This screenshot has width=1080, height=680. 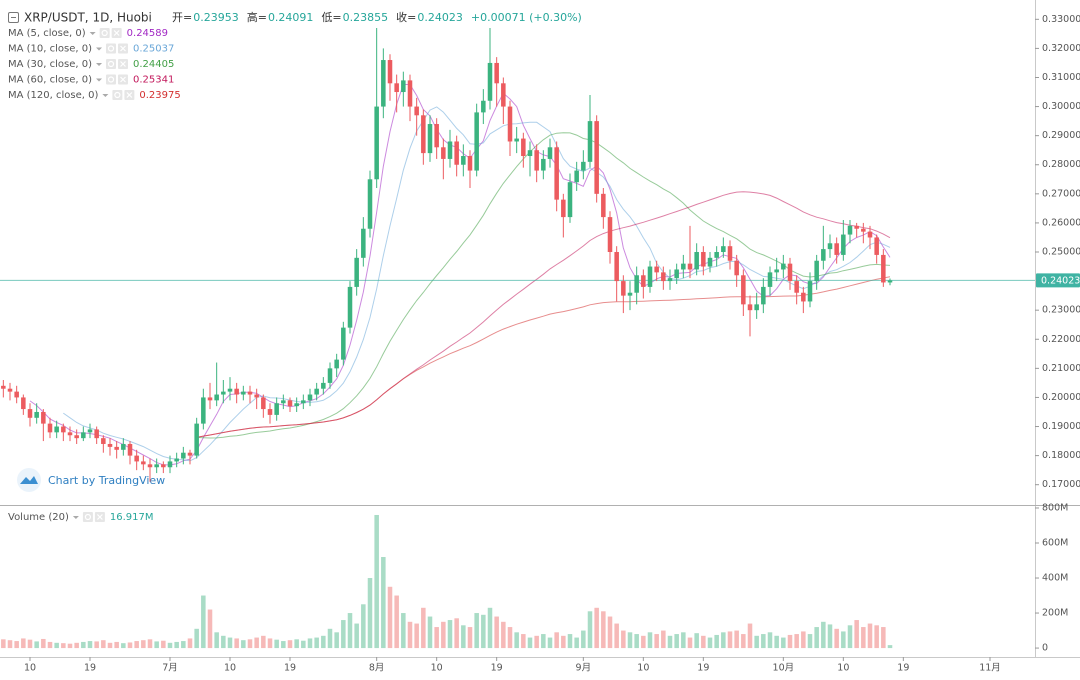 What do you see at coordinates (1061, 310) in the screenshot?
I see `y-tick-label: 0.23000` at bounding box center [1061, 310].